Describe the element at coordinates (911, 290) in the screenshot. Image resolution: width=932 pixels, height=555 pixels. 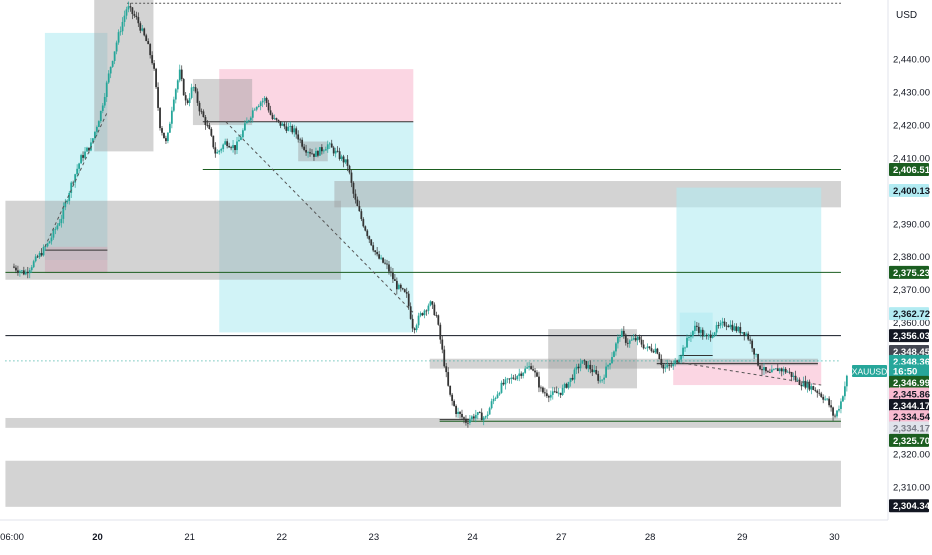
I see `price-tick-label-6: 2,370.00` at that location.